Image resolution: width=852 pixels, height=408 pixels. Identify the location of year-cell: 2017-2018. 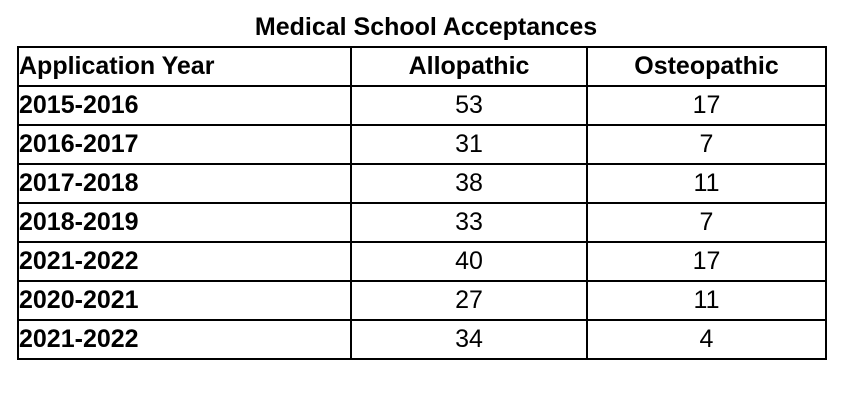
(184, 183).